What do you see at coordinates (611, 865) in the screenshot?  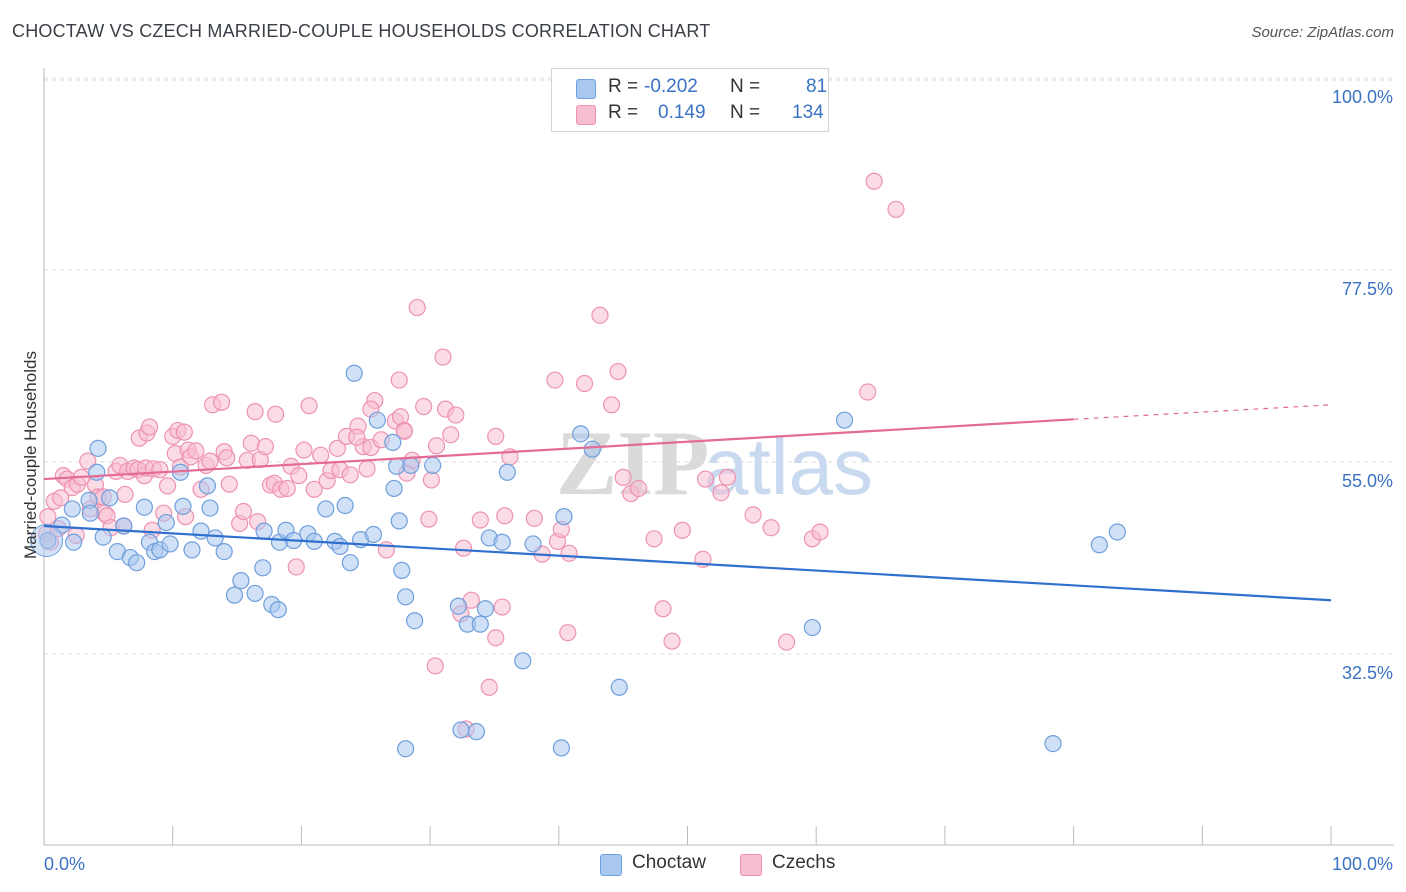 I see `choctaw-legend-icon` at bounding box center [611, 865].